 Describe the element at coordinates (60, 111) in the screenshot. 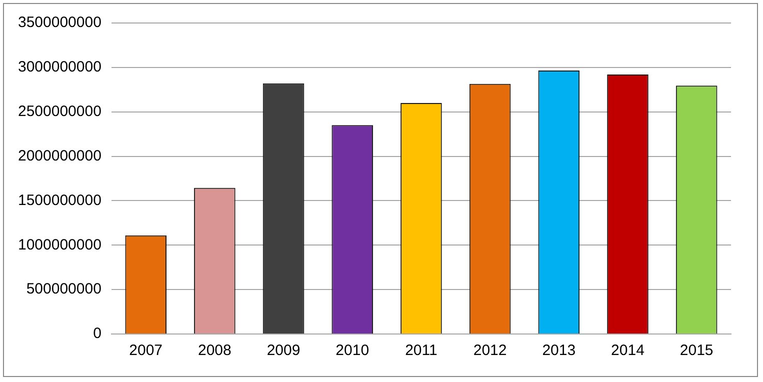

I see `y-tick-label: 2500000000` at that location.